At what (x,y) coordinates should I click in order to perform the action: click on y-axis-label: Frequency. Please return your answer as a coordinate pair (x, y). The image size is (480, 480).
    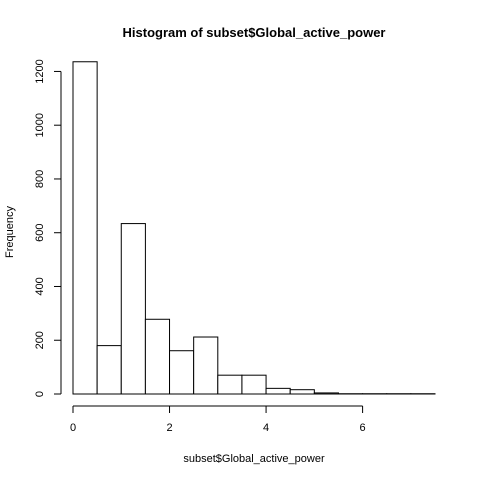
    Looking at the image, I should click on (10, 232).